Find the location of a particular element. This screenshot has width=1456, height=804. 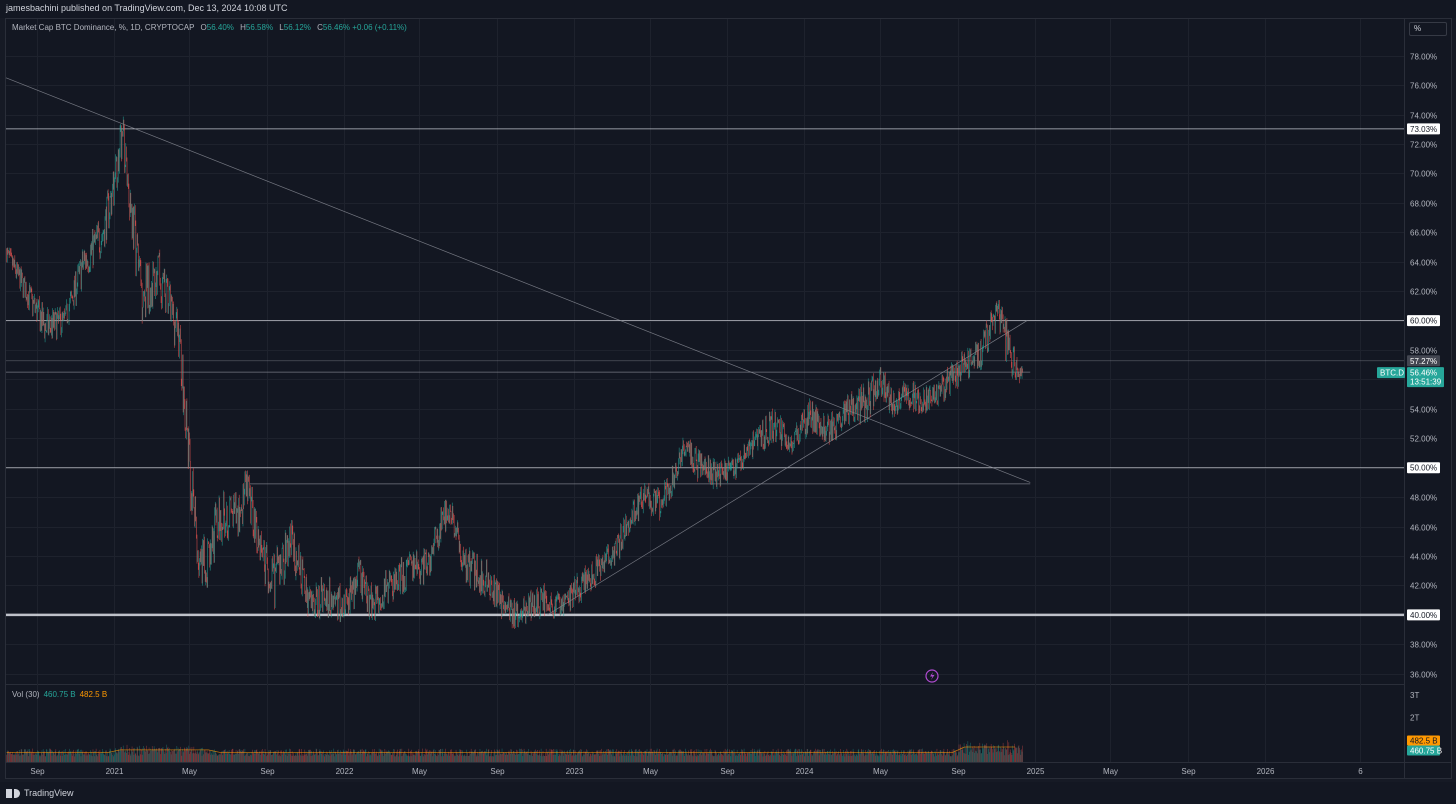

price-line-label: 73.03% is located at coordinates (1423, 129).